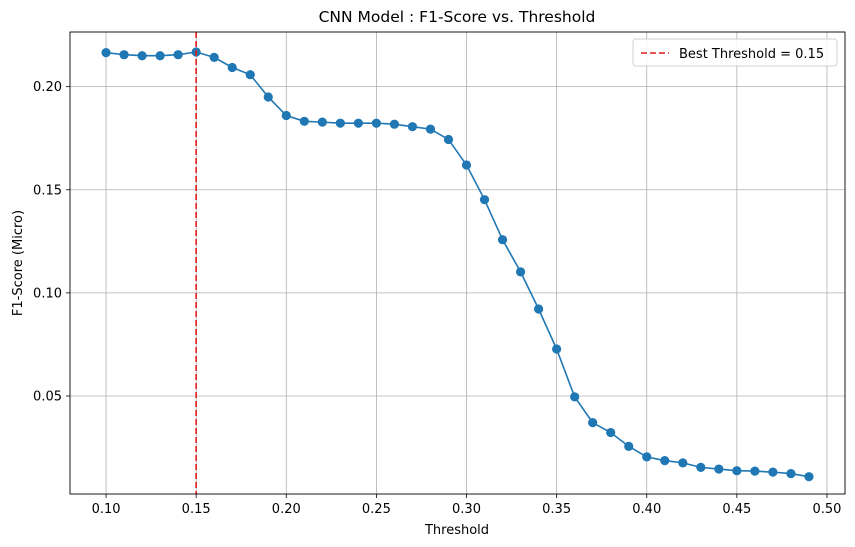  What do you see at coordinates (751, 54) in the screenshot?
I see `legend-label: Best Threshold = 0.15` at bounding box center [751, 54].